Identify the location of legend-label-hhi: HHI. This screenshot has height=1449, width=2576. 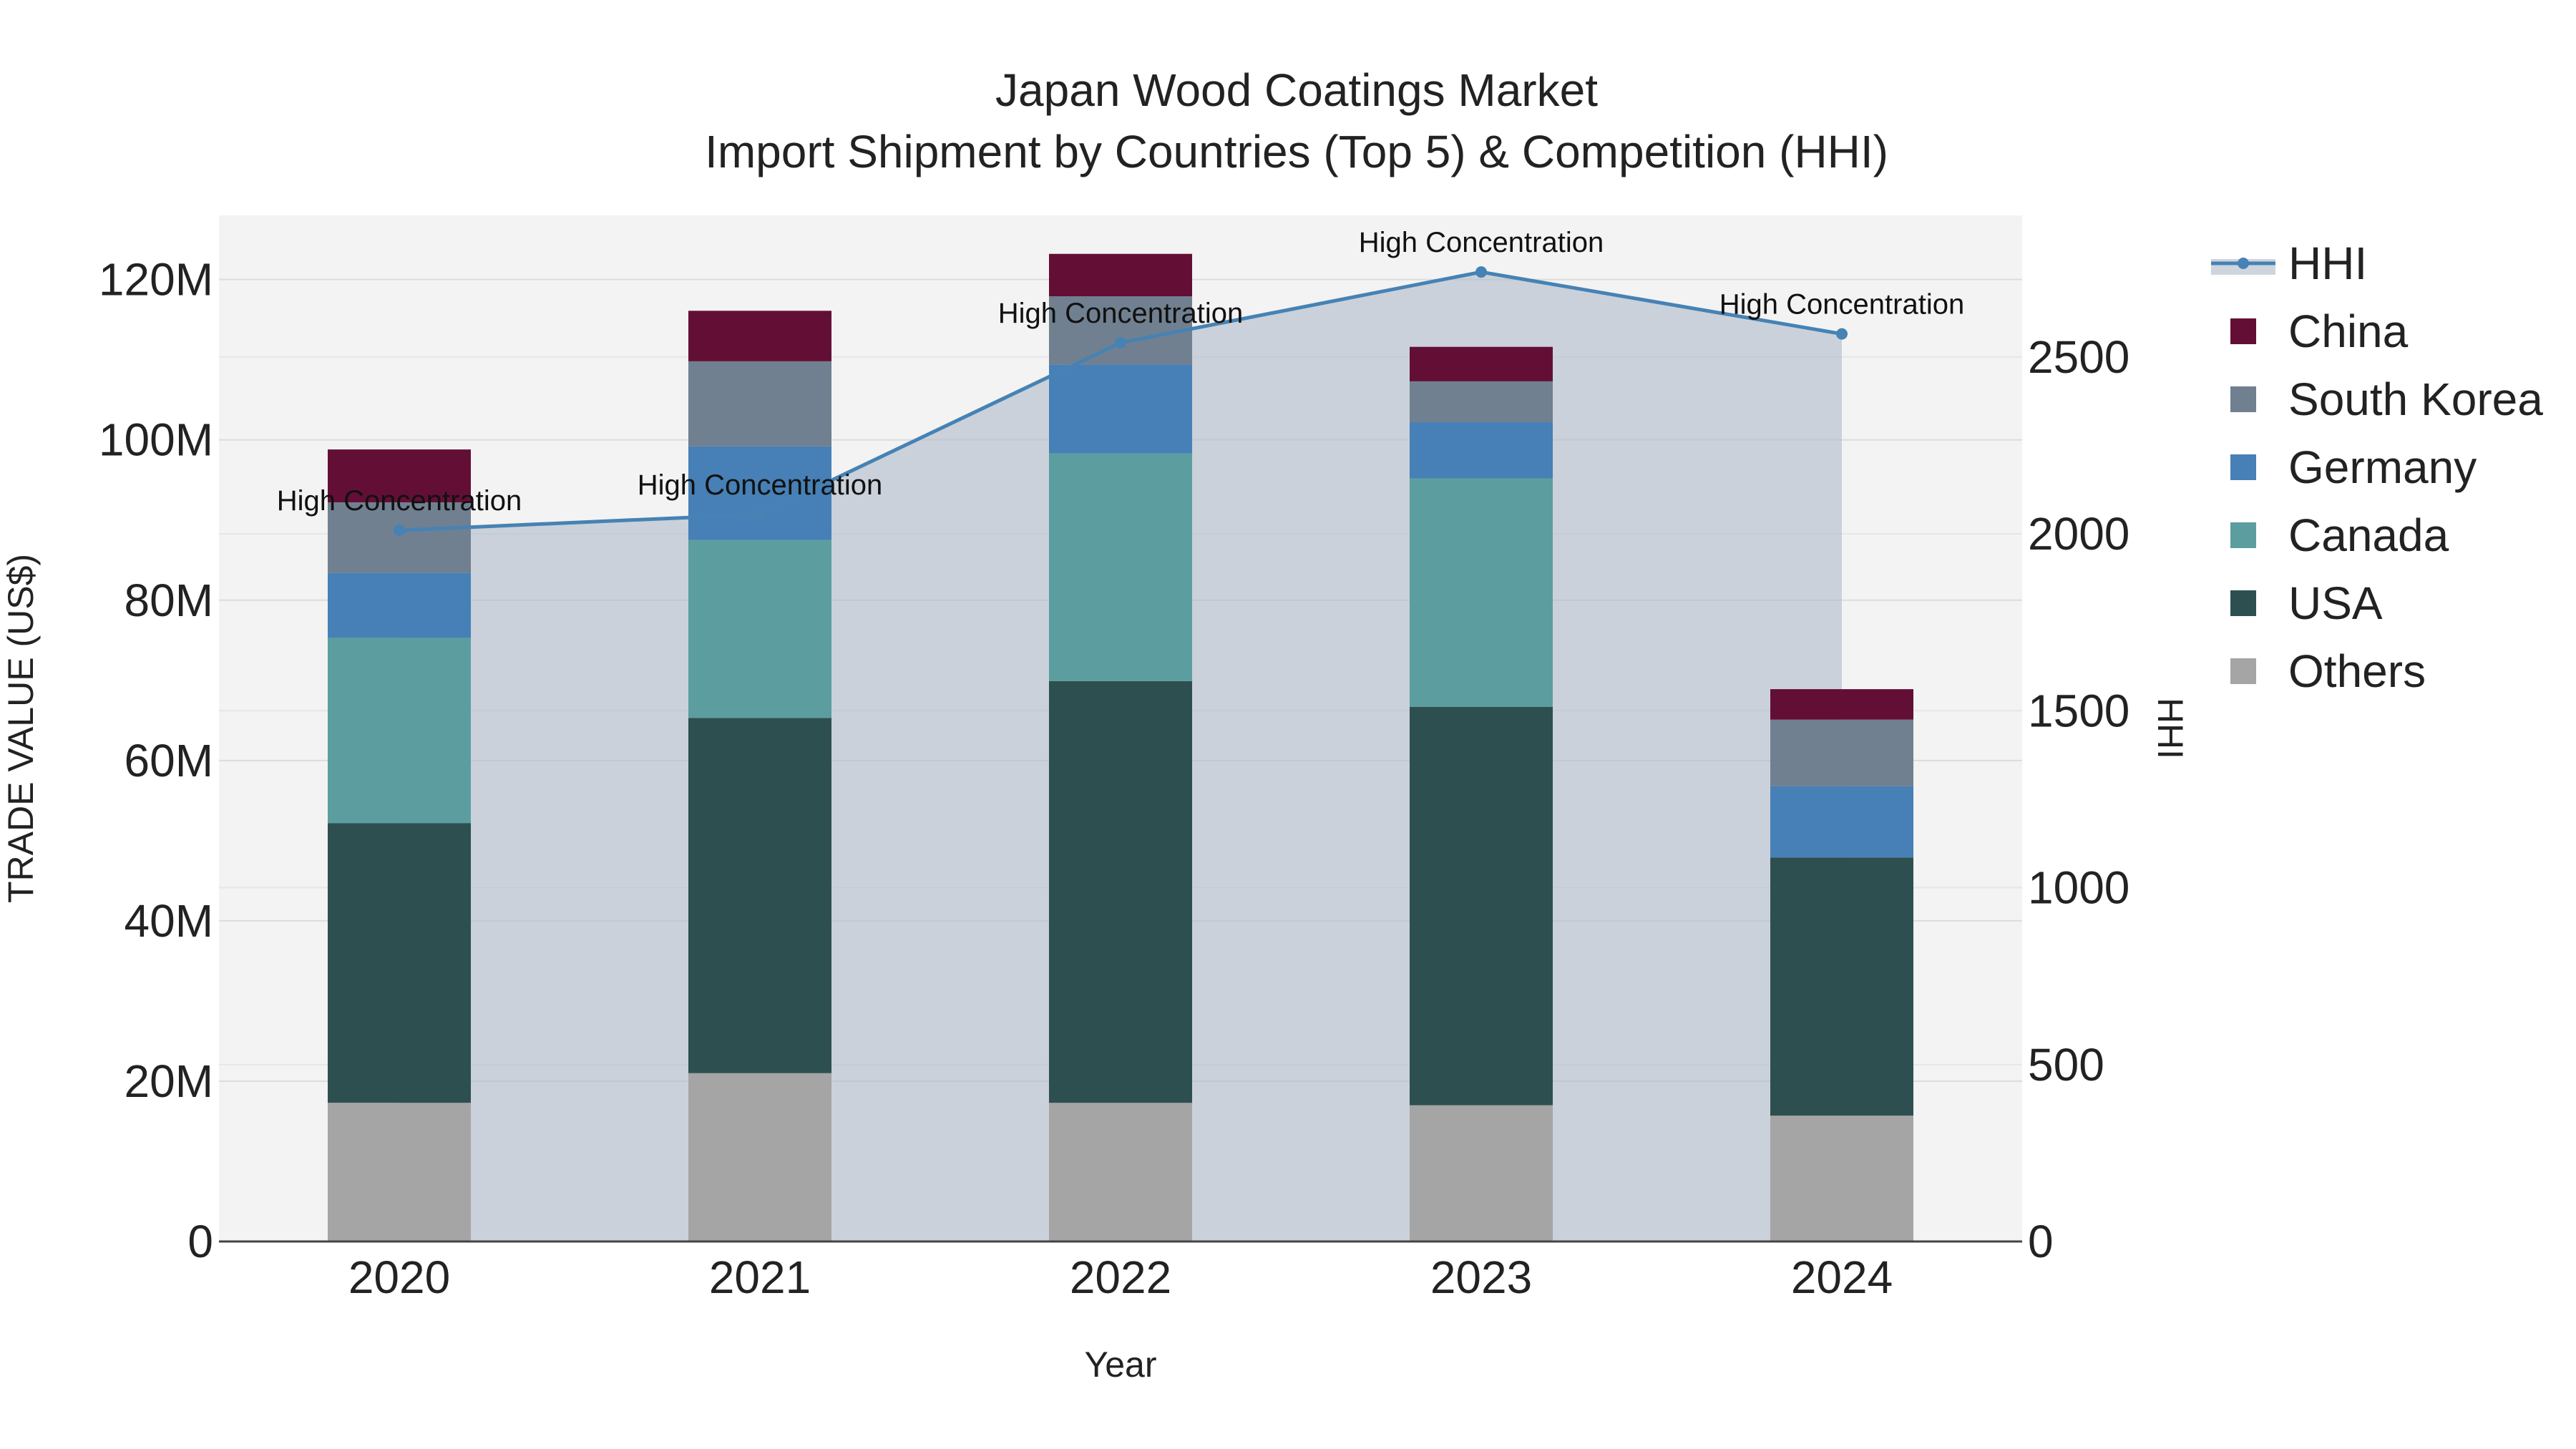
(2327, 263).